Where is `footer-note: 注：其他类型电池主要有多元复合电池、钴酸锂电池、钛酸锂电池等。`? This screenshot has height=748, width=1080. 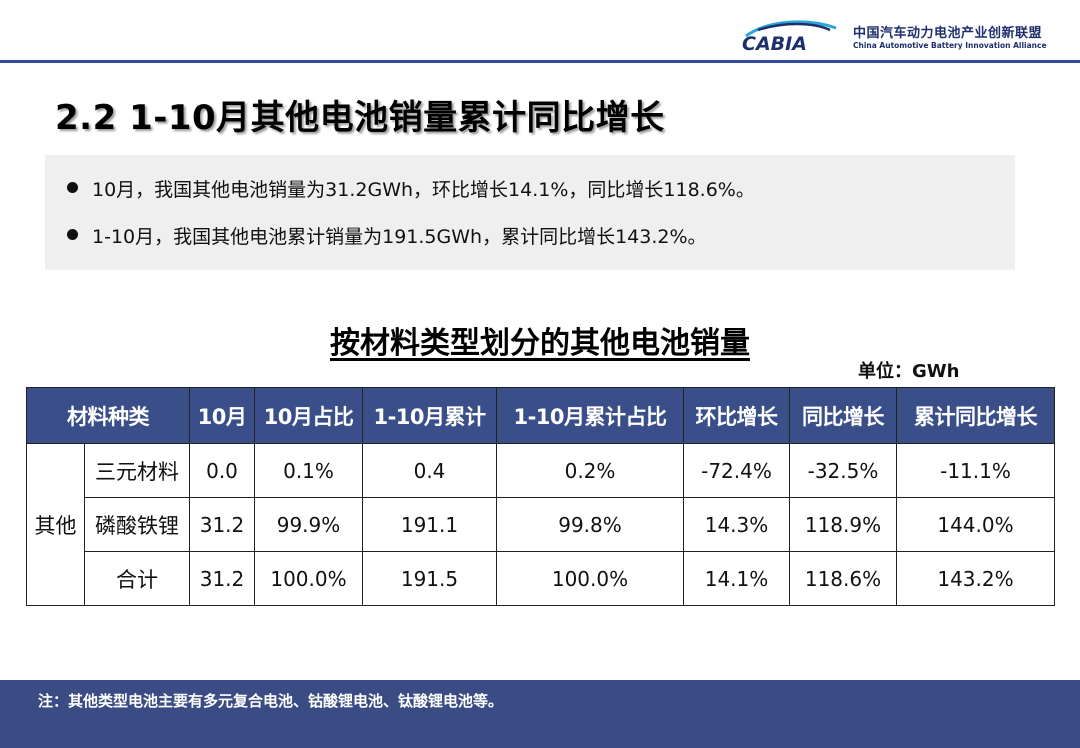 footer-note: 注：其他类型电池主要有多元复合电池、钴酸锂电池、钛酸锂电池等。 is located at coordinates (271, 701).